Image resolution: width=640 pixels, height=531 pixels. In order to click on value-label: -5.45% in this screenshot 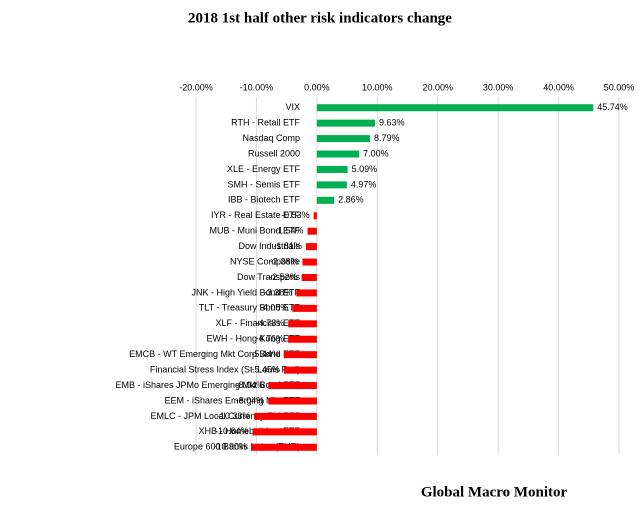, I will do `click(265, 369)`.